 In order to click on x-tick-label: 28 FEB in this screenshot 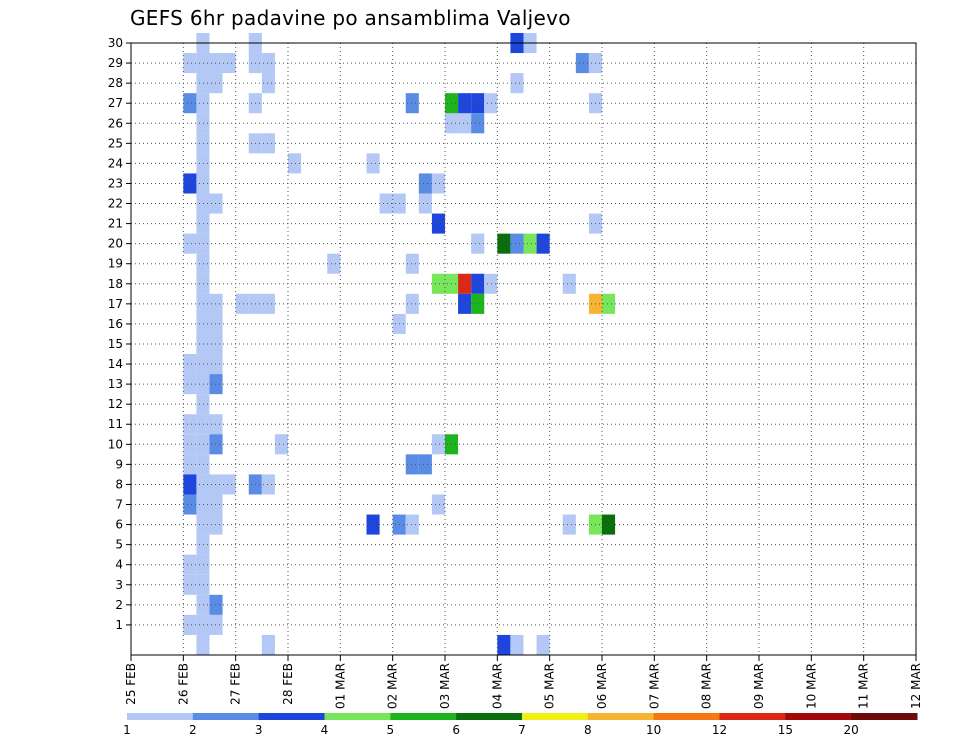, I will do `click(288, 684)`.